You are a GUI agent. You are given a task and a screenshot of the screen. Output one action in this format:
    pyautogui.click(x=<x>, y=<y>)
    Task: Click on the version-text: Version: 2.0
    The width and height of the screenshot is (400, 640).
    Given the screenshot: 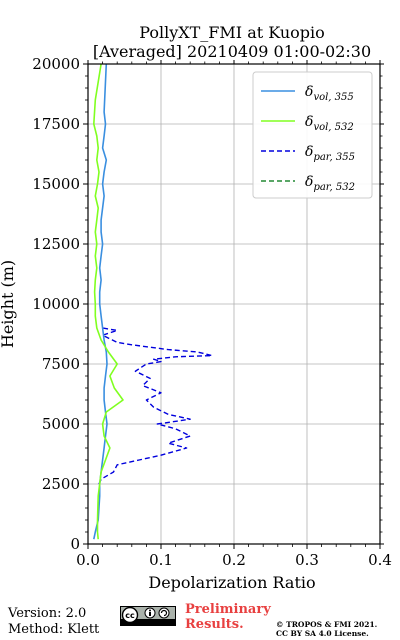 What is the action you would take?
    pyautogui.click(x=47, y=613)
    